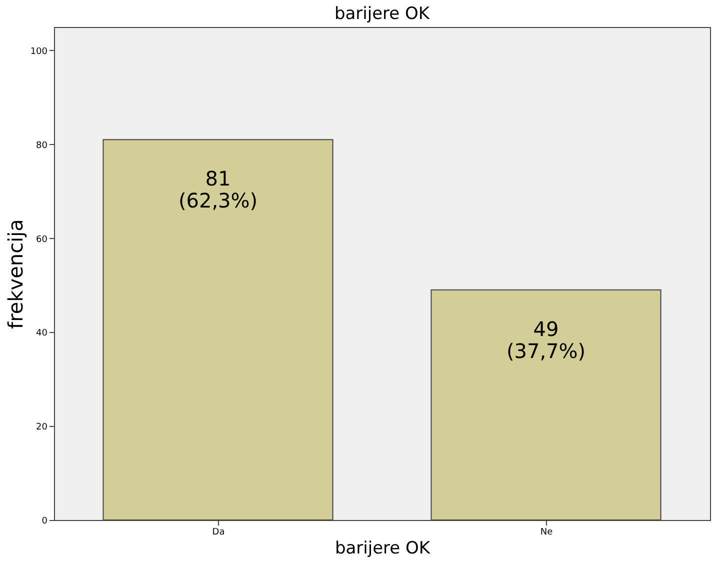  What do you see at coordinates (218, 533) in the screenshot?
I see `x-tick-label: Da` at bounding box center [218, 533].